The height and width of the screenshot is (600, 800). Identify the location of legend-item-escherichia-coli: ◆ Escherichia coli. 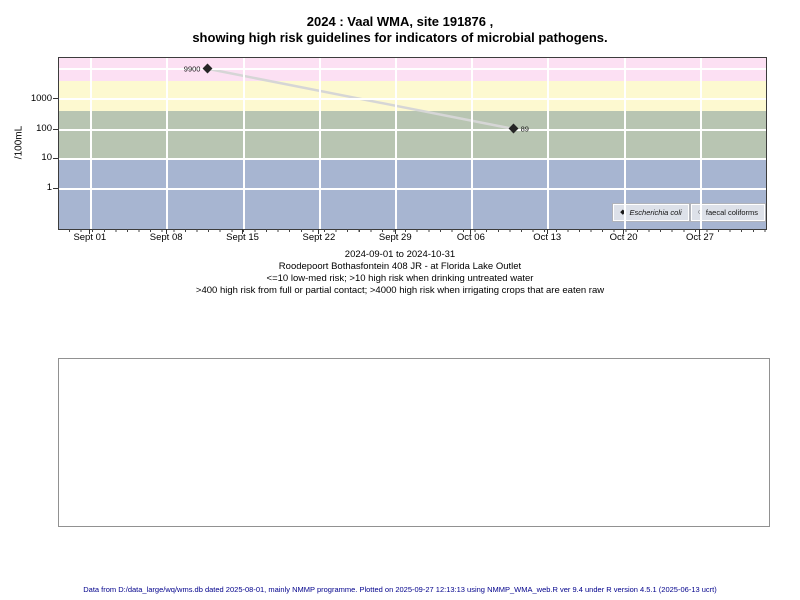
(651, 212).